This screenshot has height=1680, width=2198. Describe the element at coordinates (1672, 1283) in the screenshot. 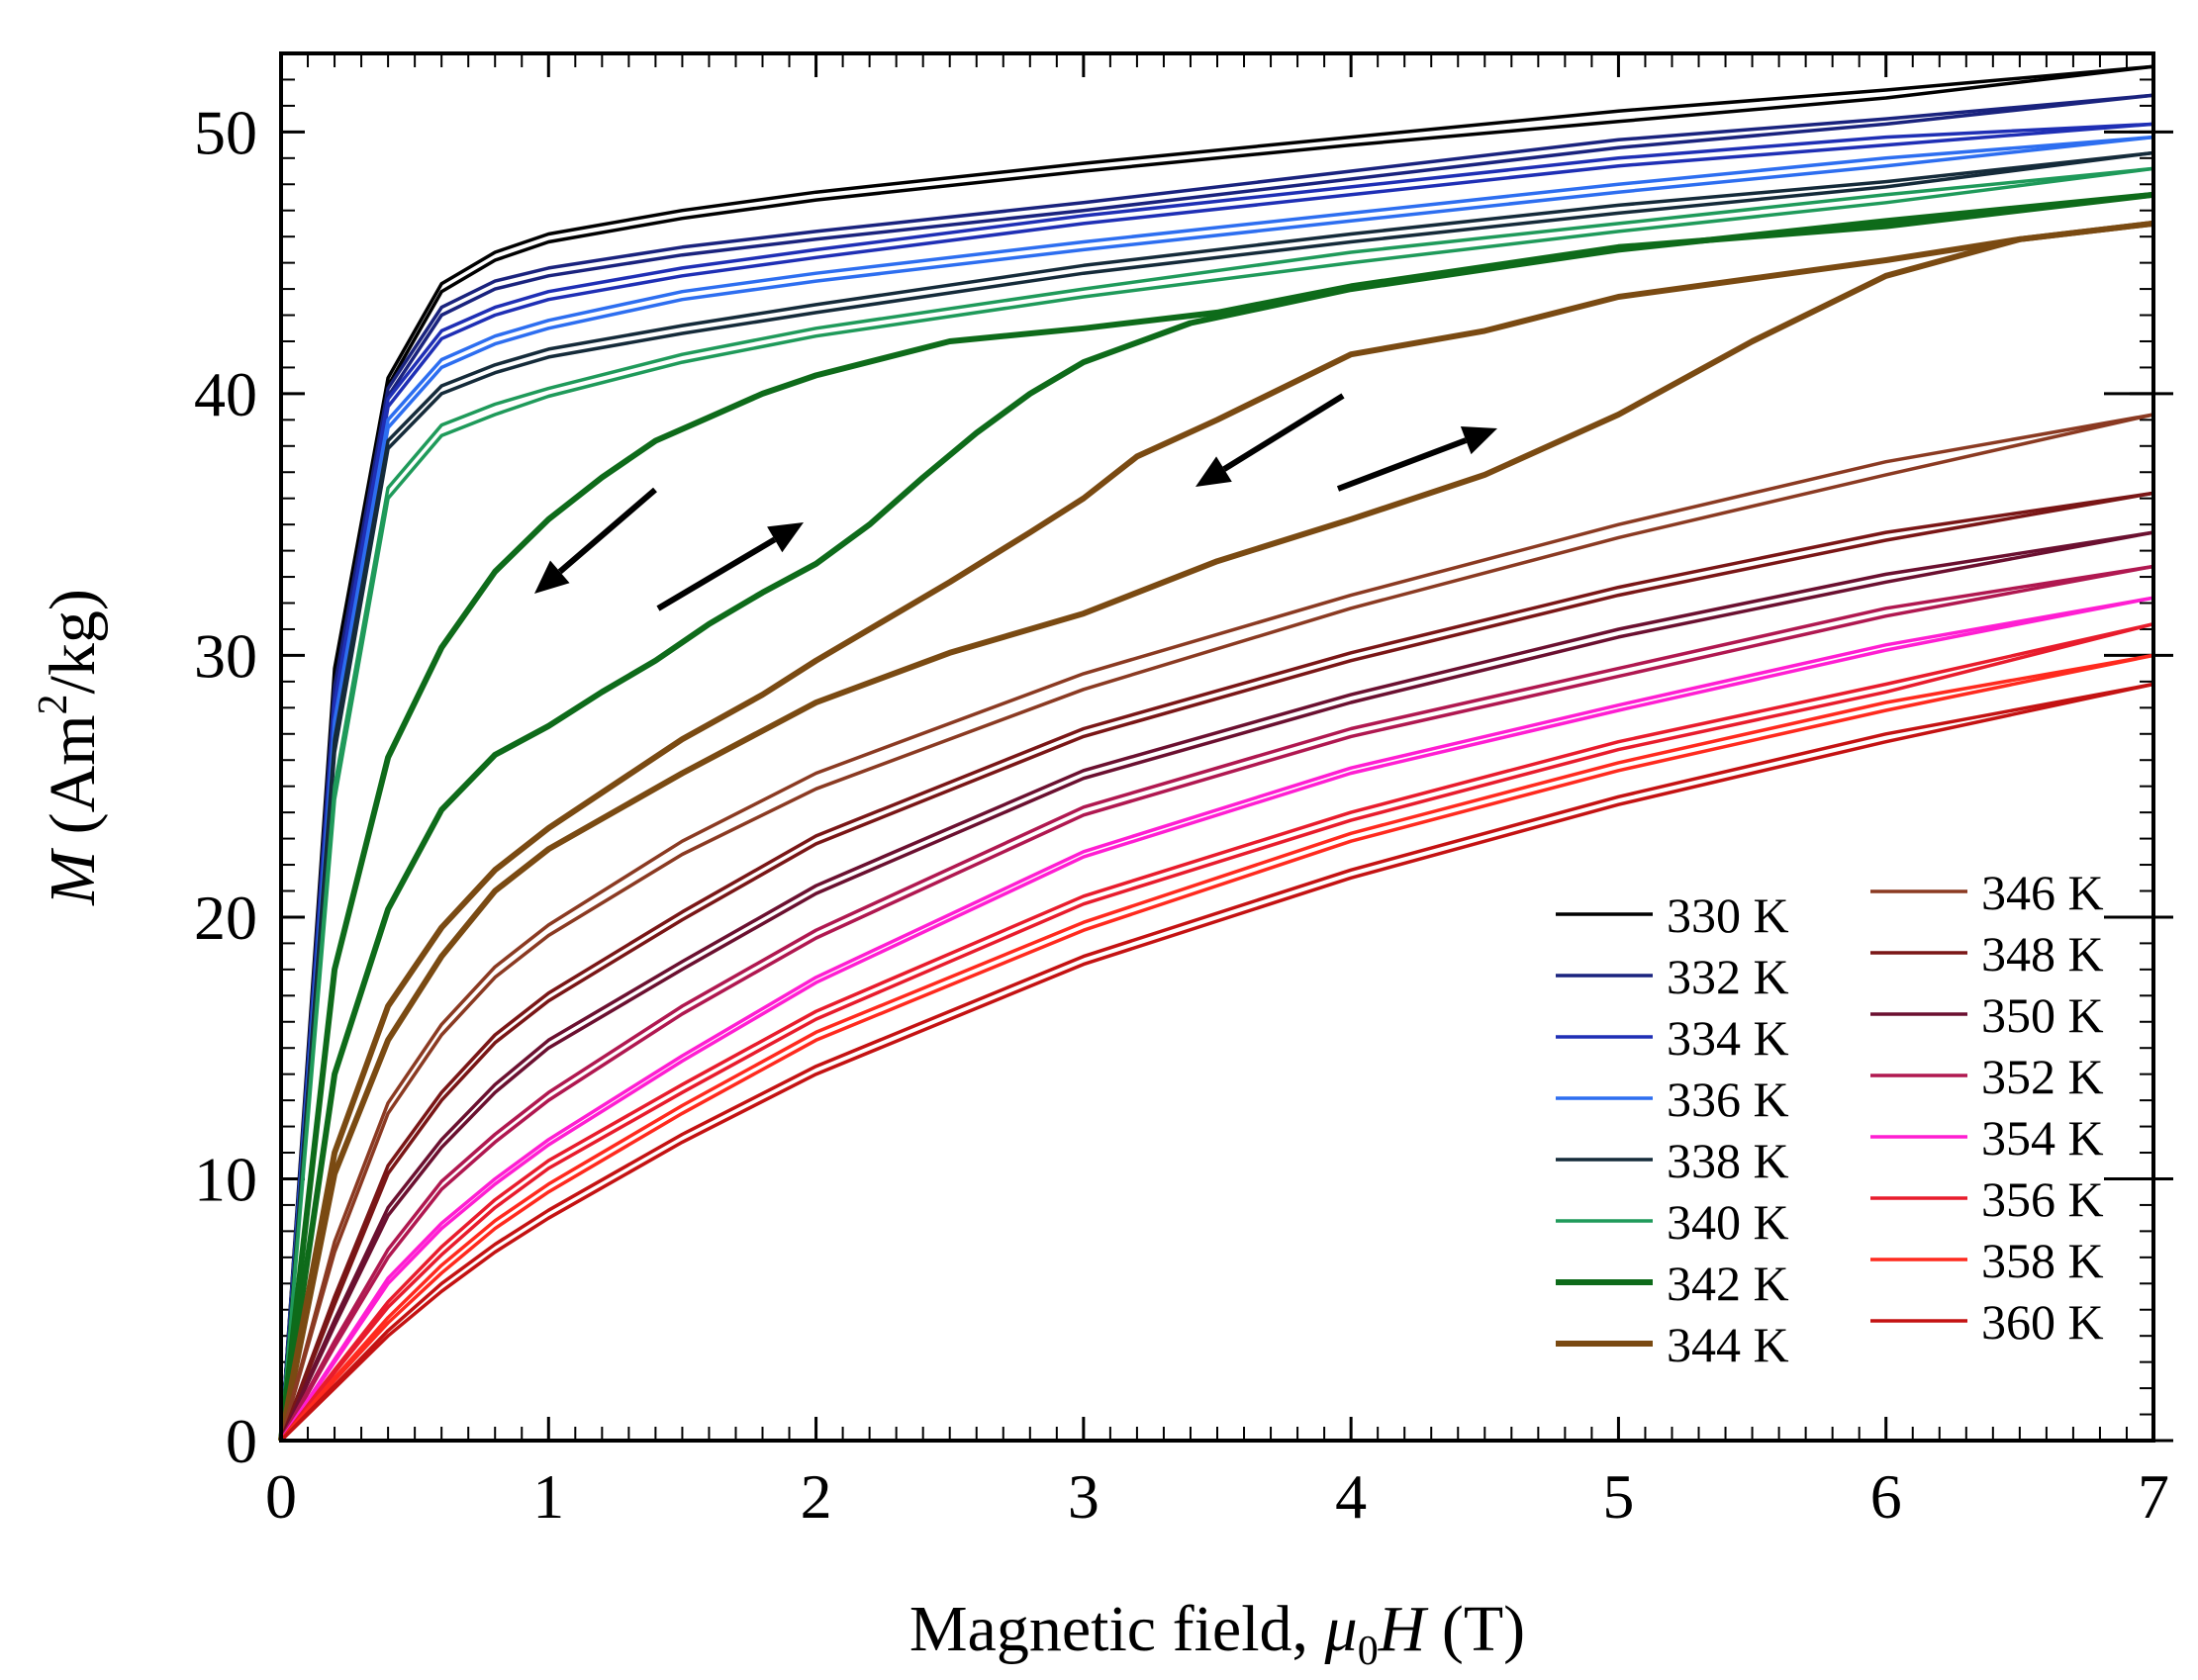

I see `legend-entry: 342 K` at that location.